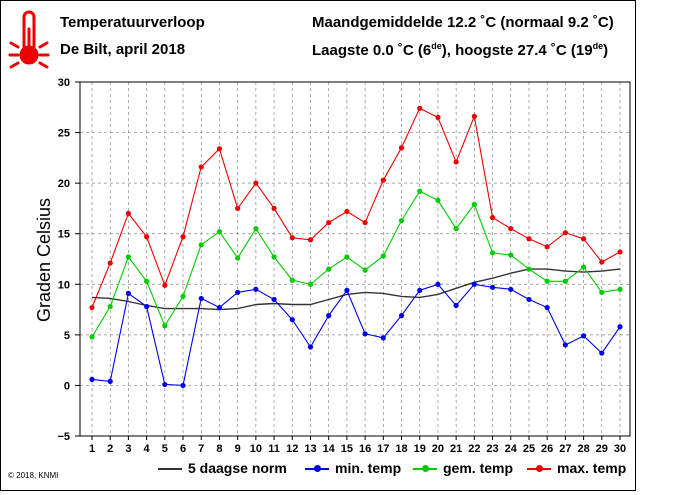 The image size is (700, 495). Describe the element at coordinates (183, 449) in the screenshot. I see `x-tick-label: 6` at that location.